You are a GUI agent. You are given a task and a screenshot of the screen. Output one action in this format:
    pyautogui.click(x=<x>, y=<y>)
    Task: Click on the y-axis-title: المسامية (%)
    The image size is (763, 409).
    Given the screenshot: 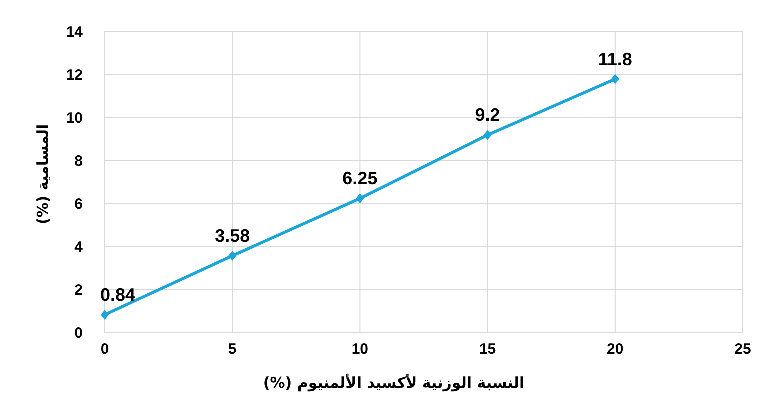 What is the action you would take?
    pyautogui.click(x=43, y=174)
    